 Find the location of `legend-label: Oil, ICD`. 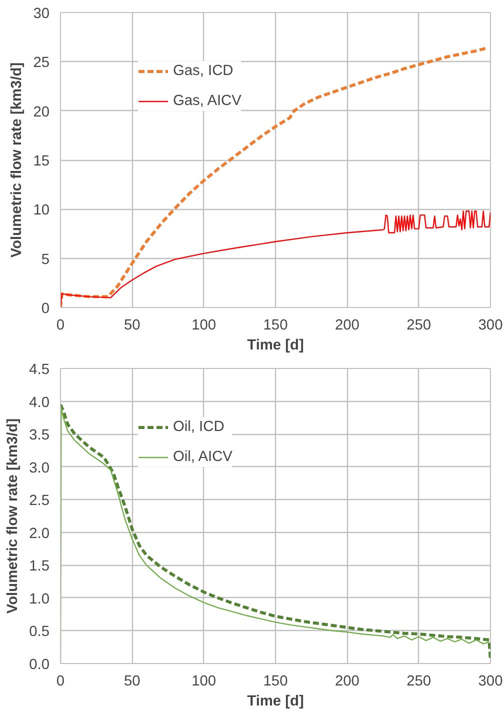

legend-label: Oil, ICD is located at coordinates (198, 427).